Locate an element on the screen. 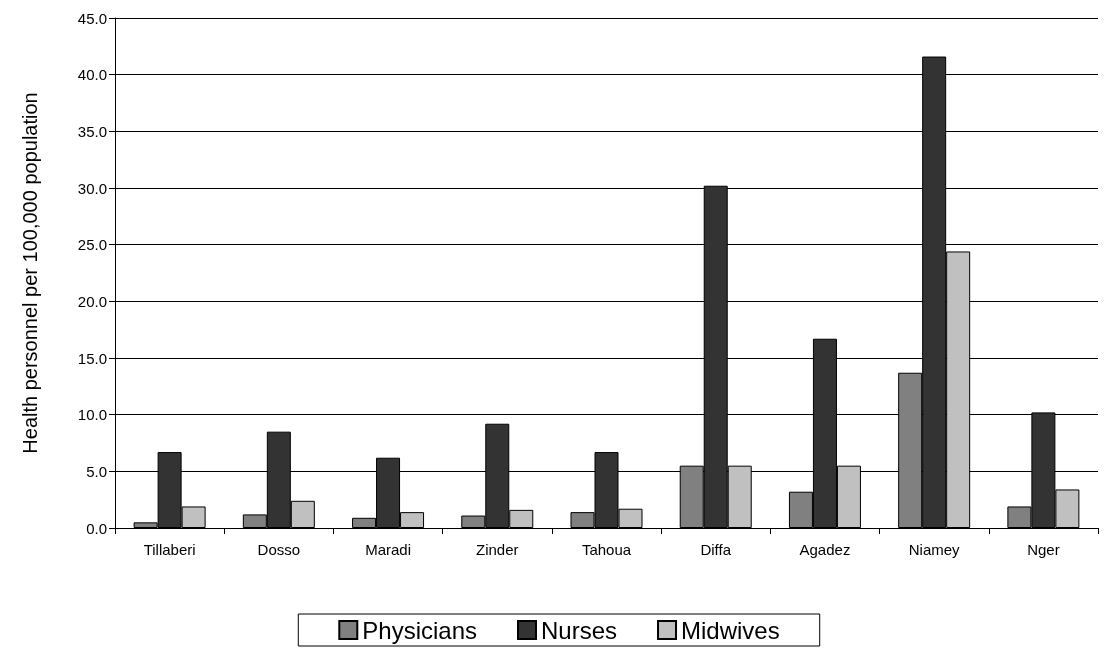 This screenshot has width=1118, height=654. x-tick-label: Niamey is located at coordinates (934, 549).